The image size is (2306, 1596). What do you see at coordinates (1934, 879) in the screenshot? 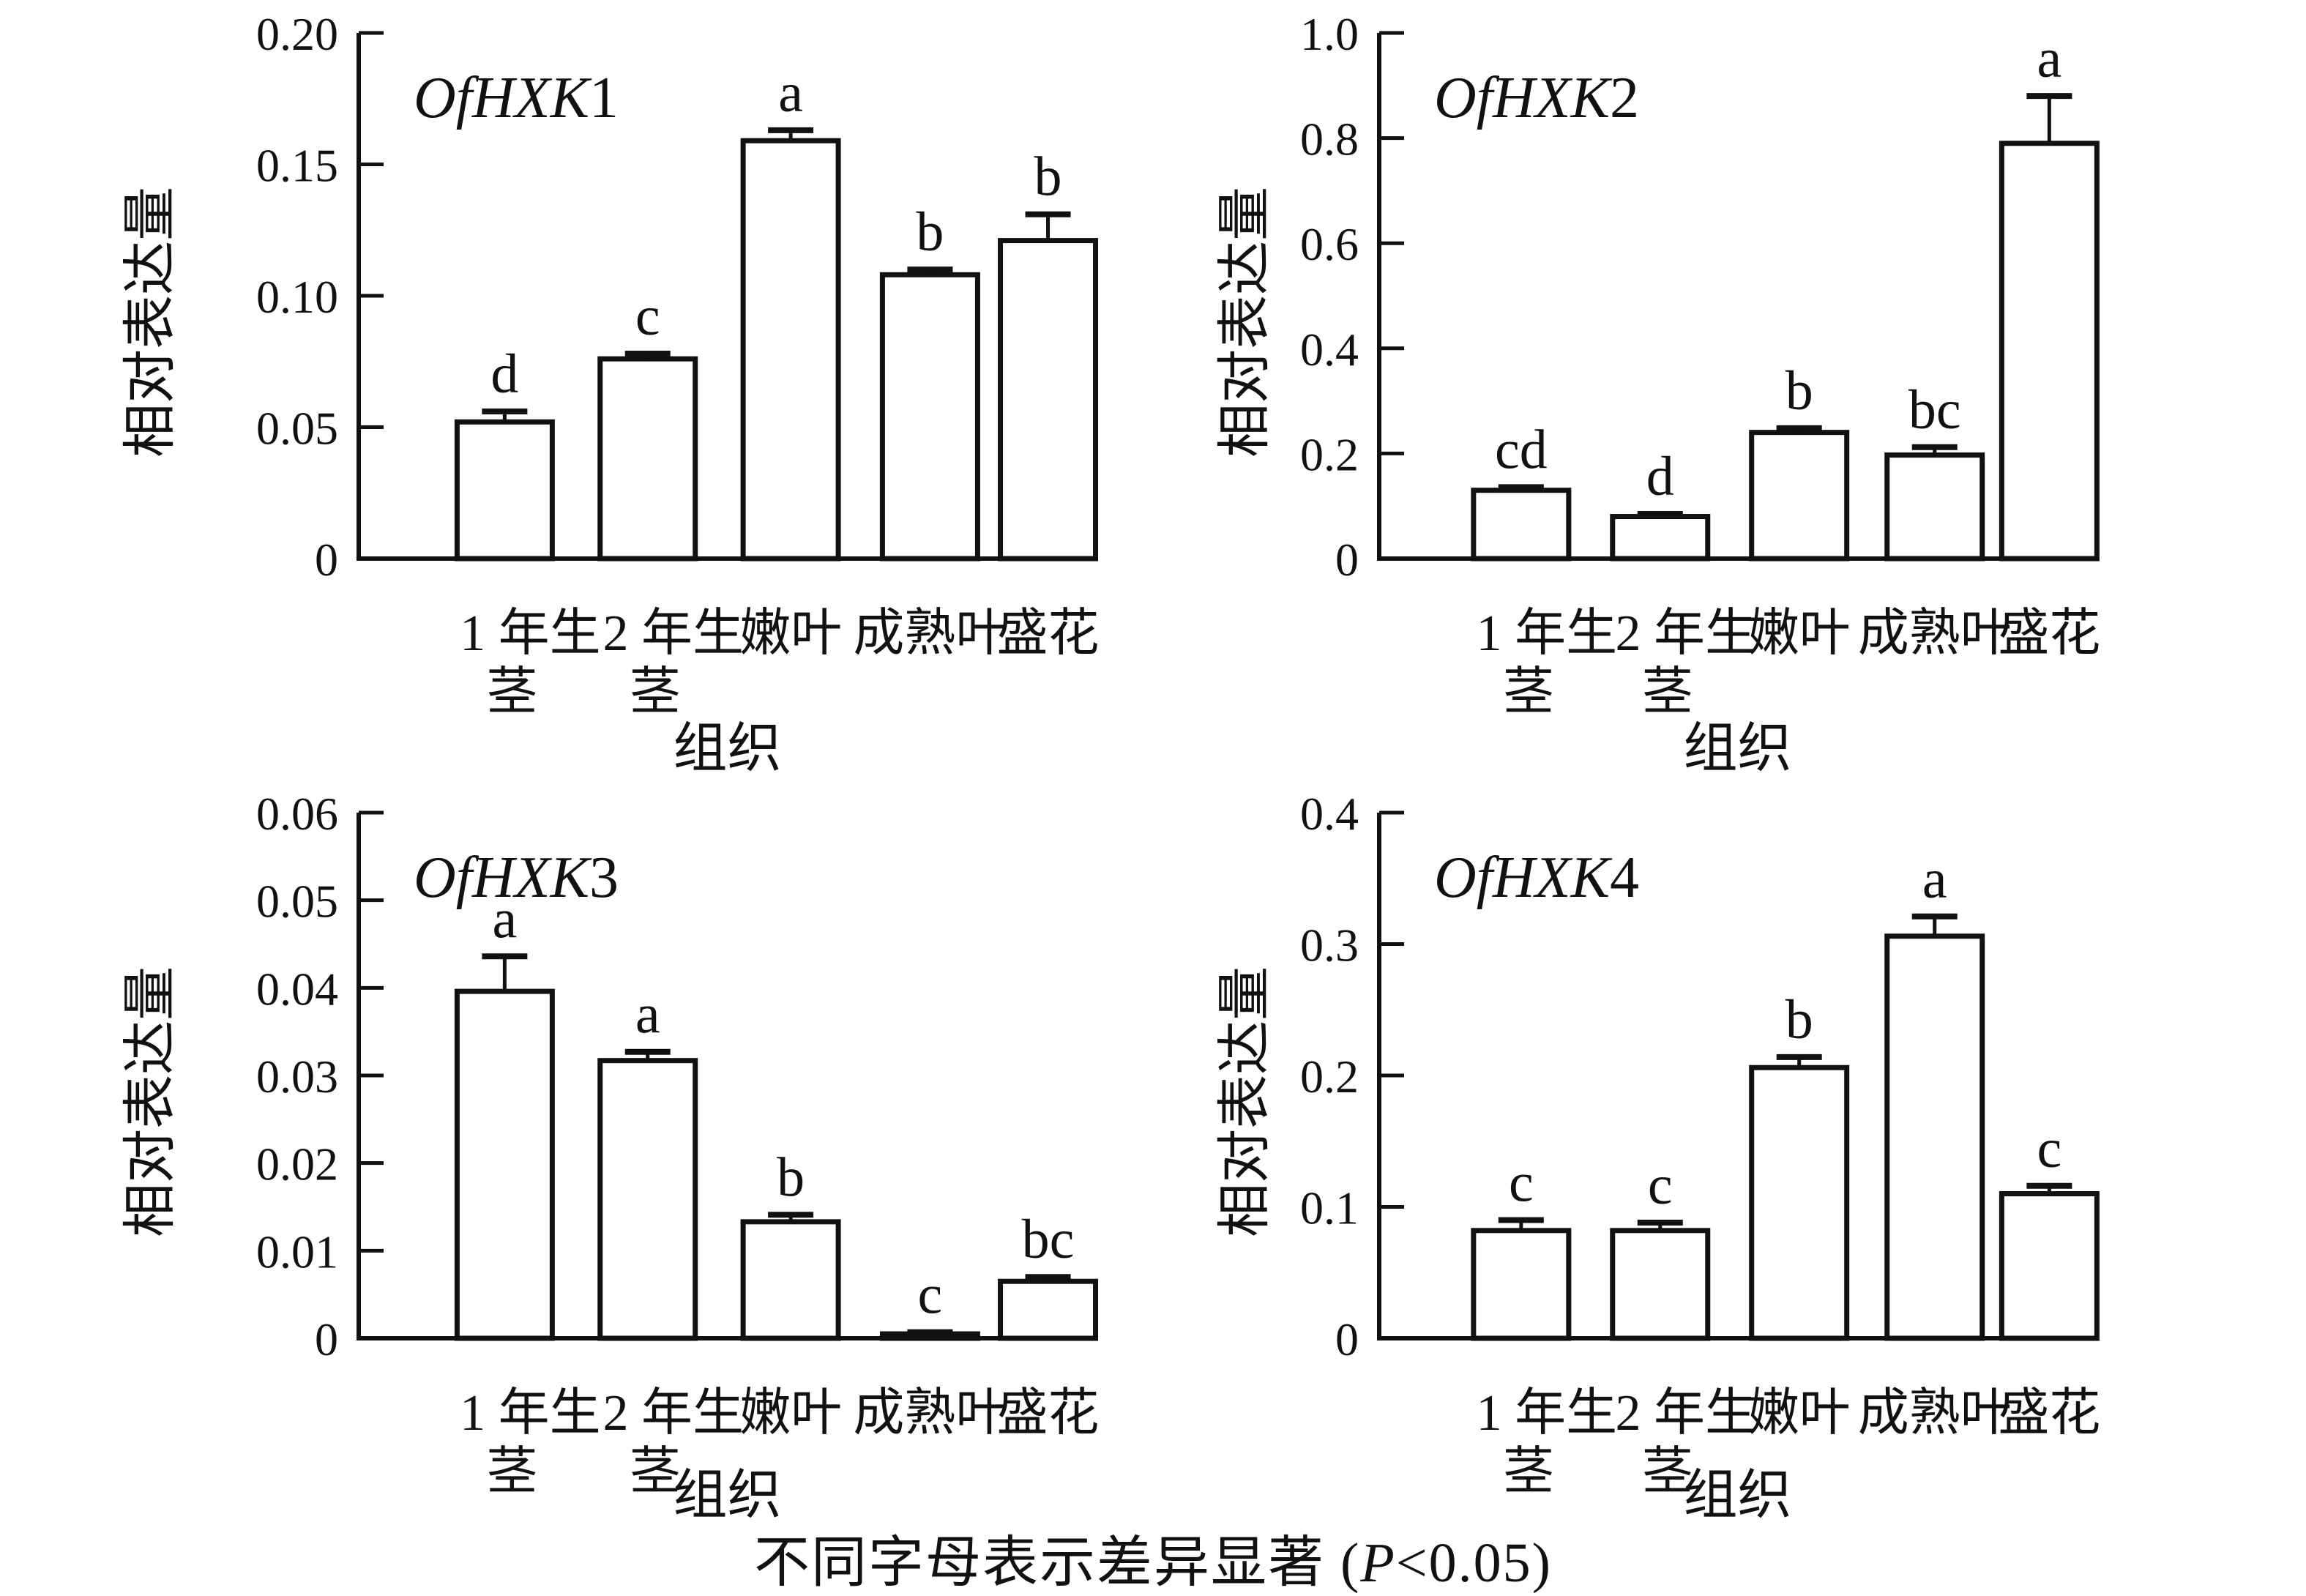
I see `sig-letter-ofhxk4-4: a` at bounding box center [1934, 879].